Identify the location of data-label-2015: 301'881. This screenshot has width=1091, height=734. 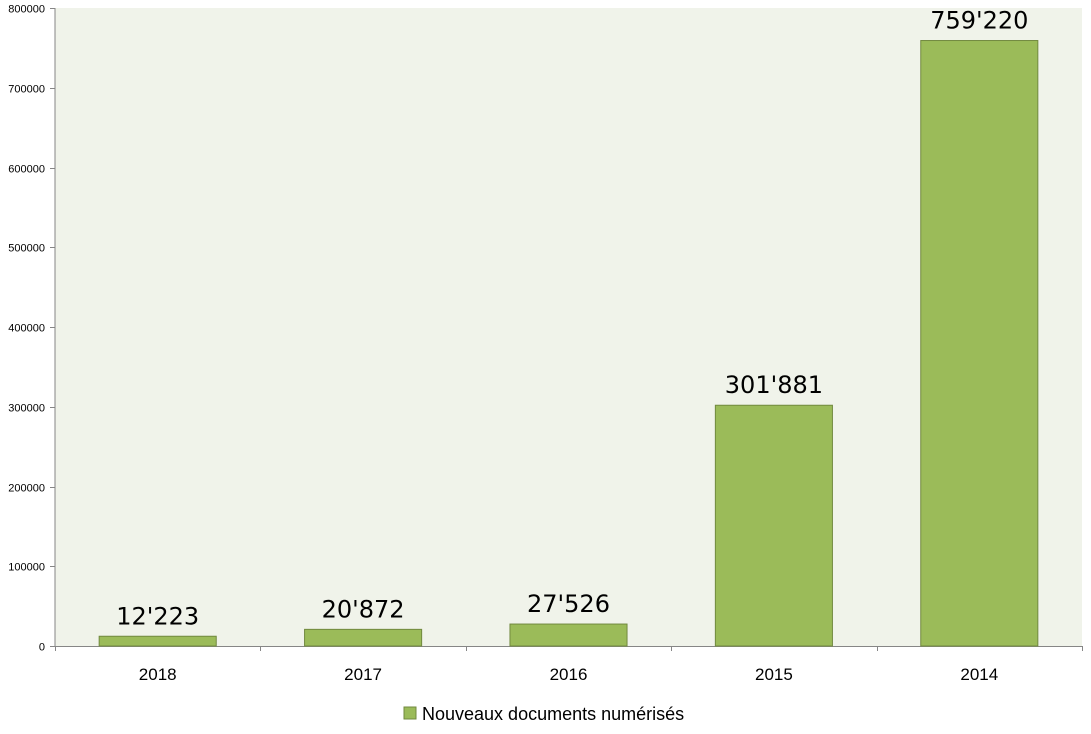
(774, 385).